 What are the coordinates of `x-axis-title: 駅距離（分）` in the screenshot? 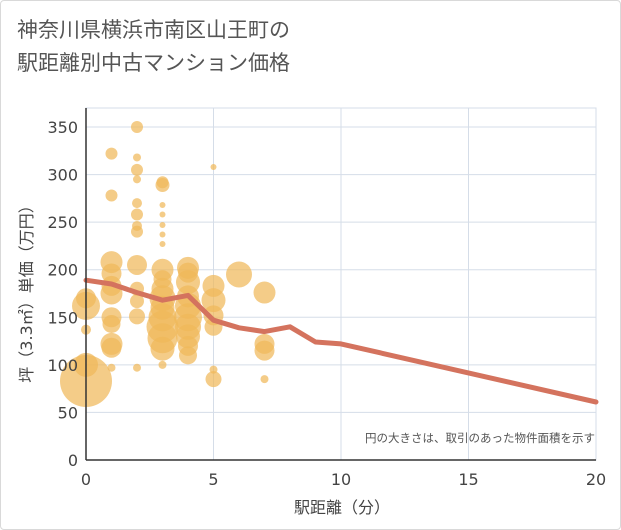 It's located at (342, 507).